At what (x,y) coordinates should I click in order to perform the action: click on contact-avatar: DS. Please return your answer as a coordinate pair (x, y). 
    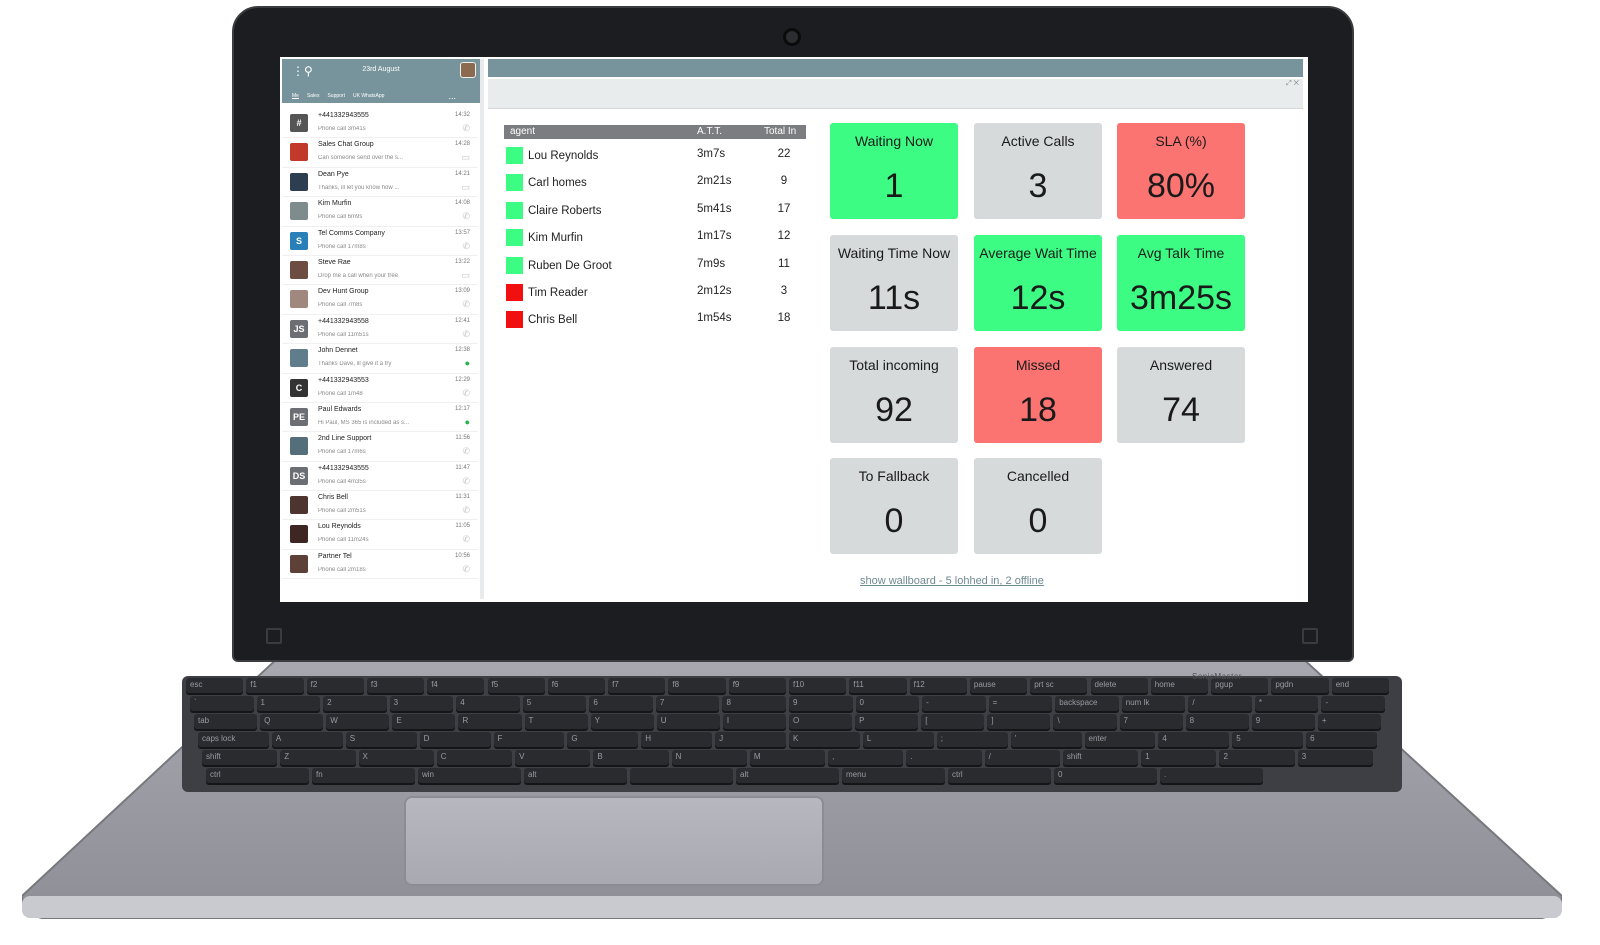
    Looking at the image, I should click on (299, 475).